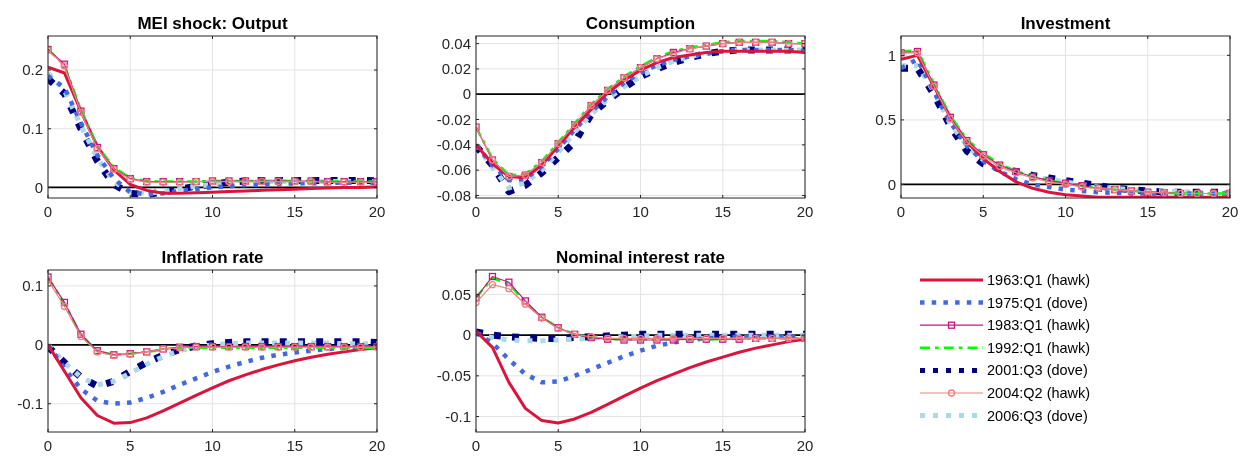 The width and height of the screenshot is (1249, 468). Describe the element at coordinates (32, 70) in the screenshot. I see `y-tick-label: 0.2` at that location.